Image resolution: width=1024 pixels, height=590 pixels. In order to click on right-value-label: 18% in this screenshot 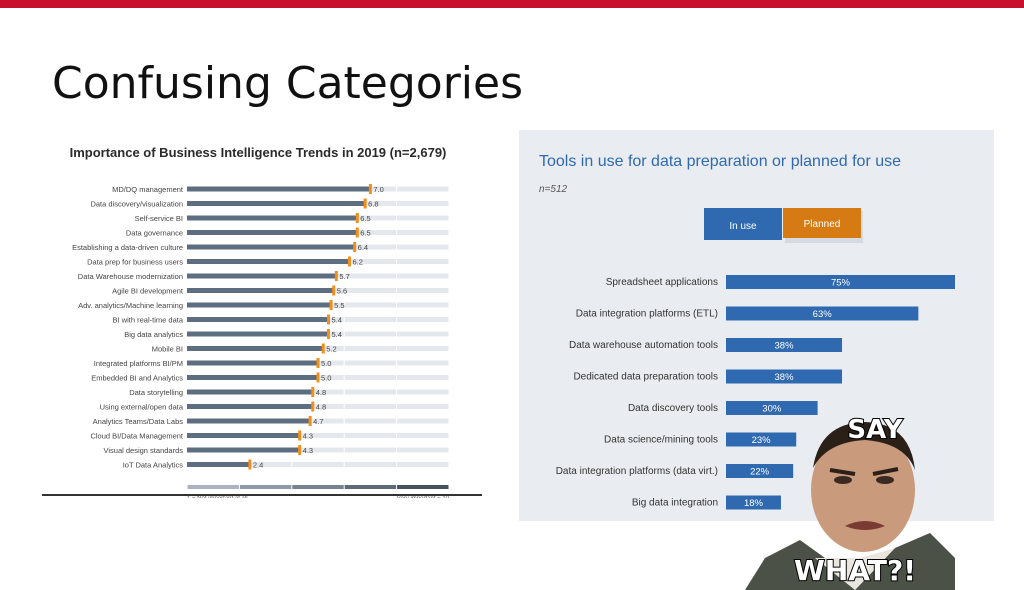, I will do `click(754, 503)`.